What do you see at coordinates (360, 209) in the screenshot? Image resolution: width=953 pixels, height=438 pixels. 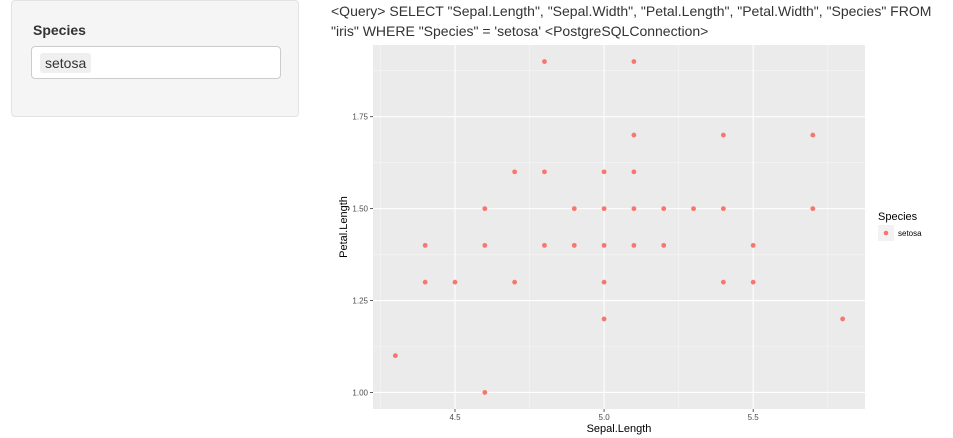 I see `y-tick-label: 1.50` at bounding box center [360, 209].